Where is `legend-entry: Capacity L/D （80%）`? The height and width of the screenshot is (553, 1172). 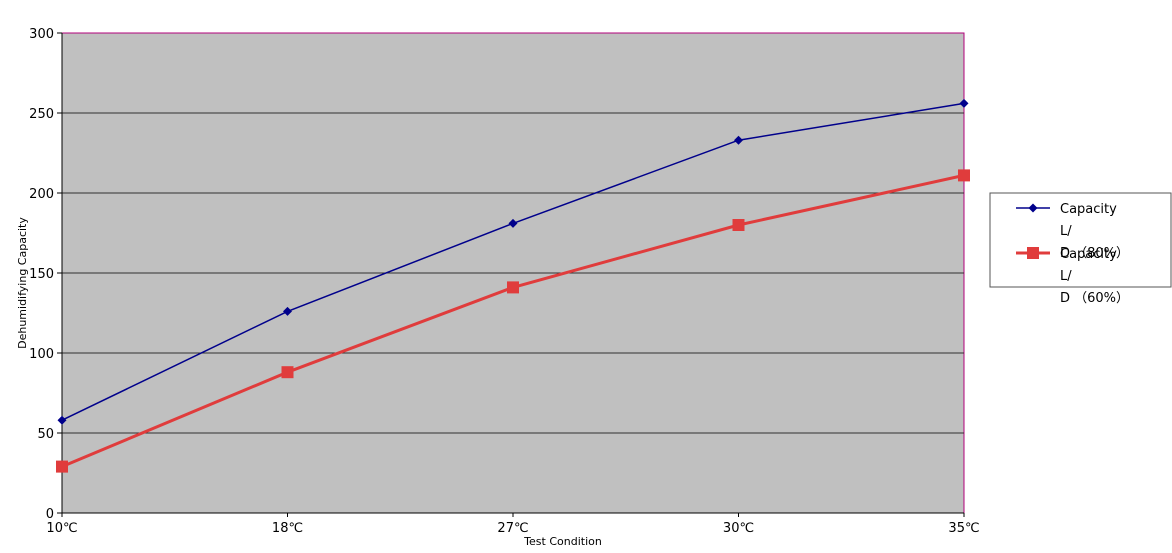
legend-entry: Capacity L/D （80%） is located at coordinates (1072, 231).